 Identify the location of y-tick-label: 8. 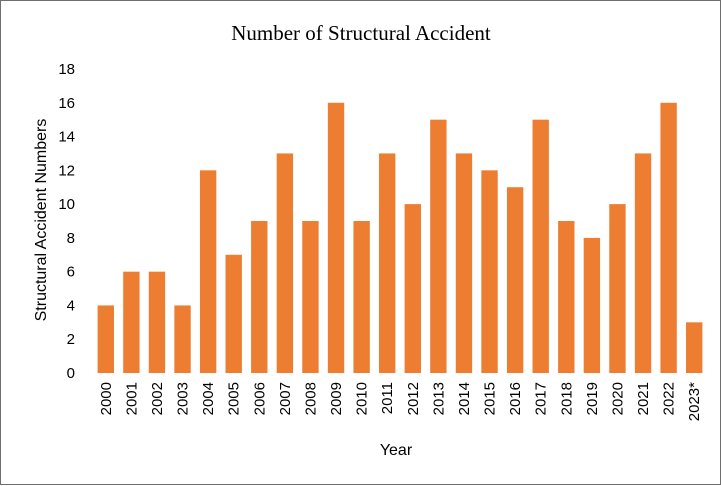
(71, 238).